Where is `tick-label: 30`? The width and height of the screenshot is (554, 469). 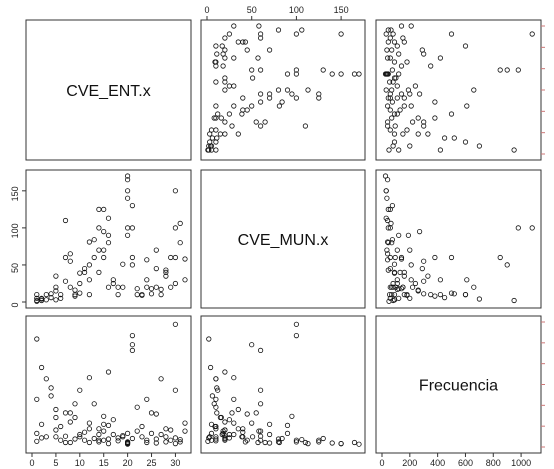
tick-label: 30 is located at coordinates (175, 463).